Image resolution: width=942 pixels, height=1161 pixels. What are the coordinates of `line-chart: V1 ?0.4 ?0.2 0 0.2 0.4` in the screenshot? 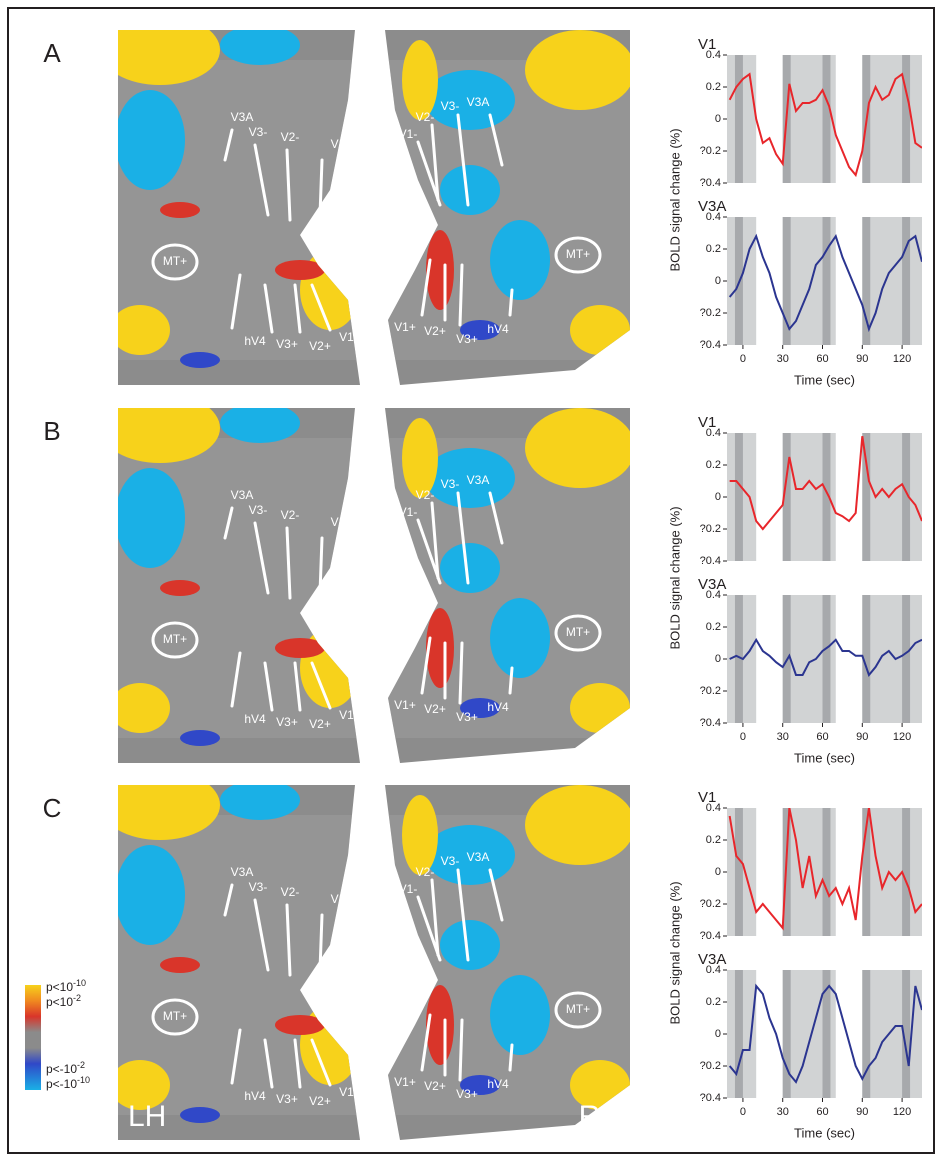 It's located at (810, 112).